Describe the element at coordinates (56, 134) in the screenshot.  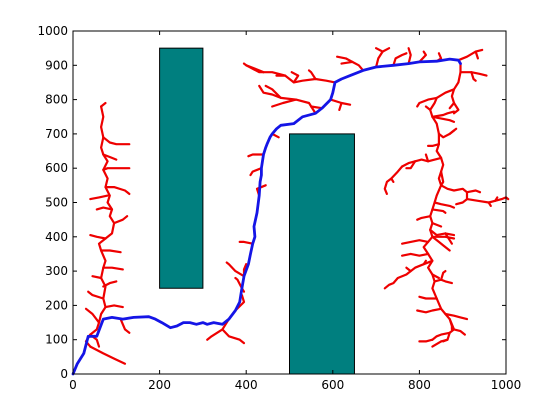
I see `y-tick-label: 700` at that location.